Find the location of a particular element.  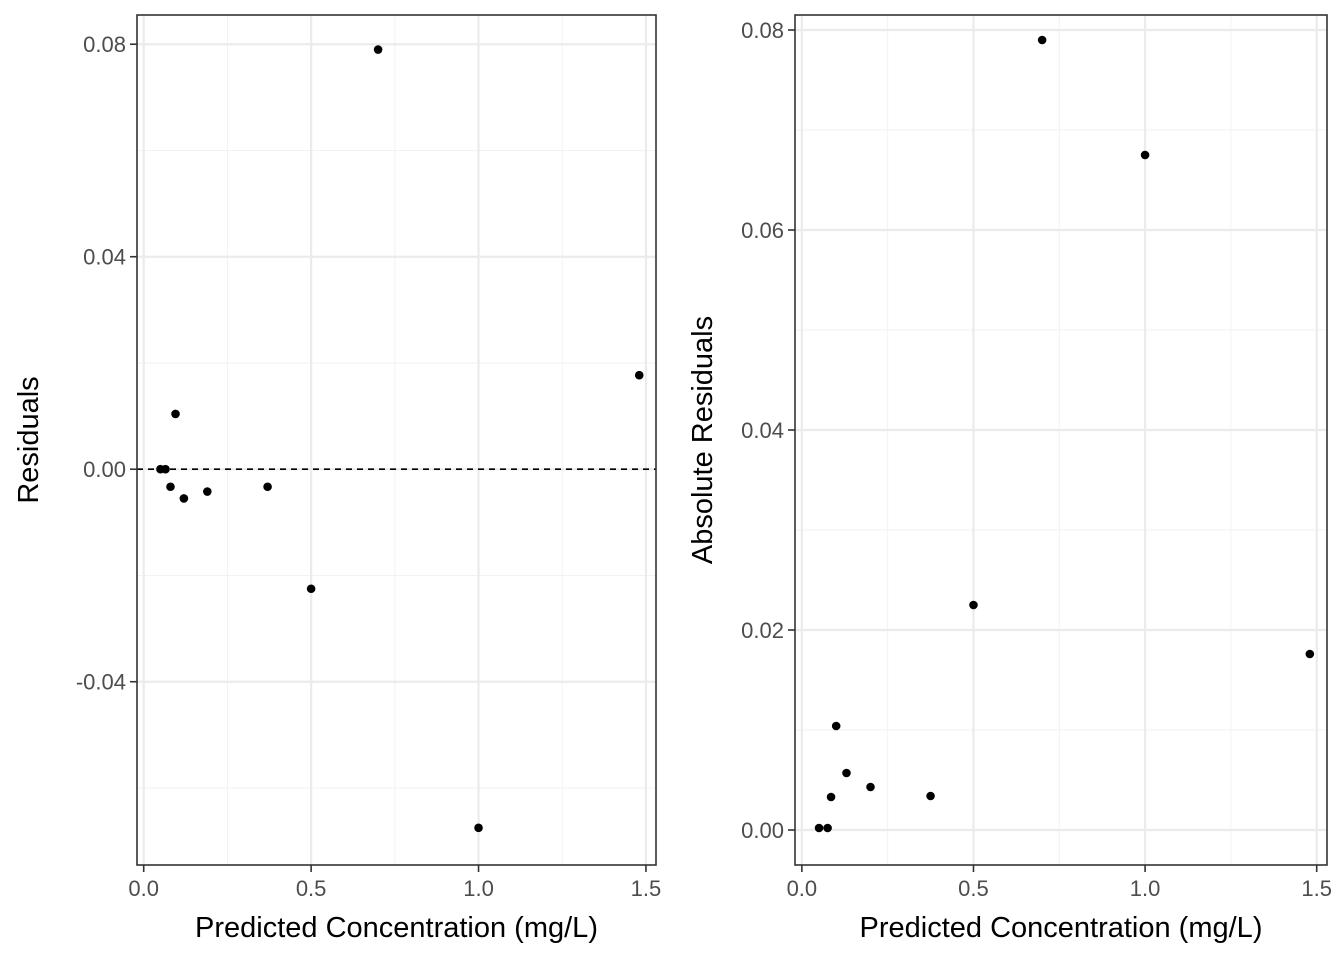

y-axis-title: Residuals is located at coordinates (29, 439).